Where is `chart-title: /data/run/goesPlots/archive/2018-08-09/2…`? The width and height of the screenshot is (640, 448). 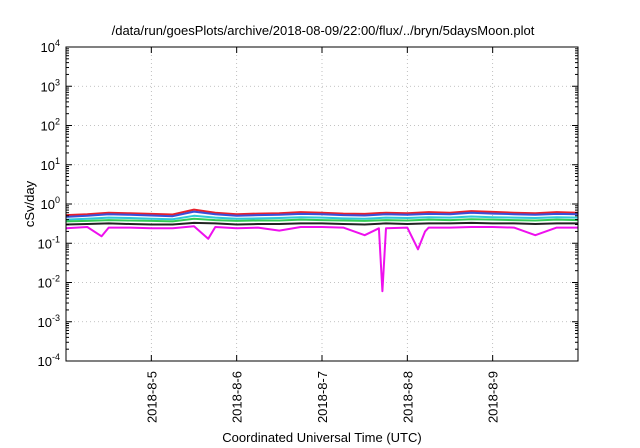 chart-title: /data/run/goesPlots/archive/2018-08-09/2… is located at coordinates (323, 30).